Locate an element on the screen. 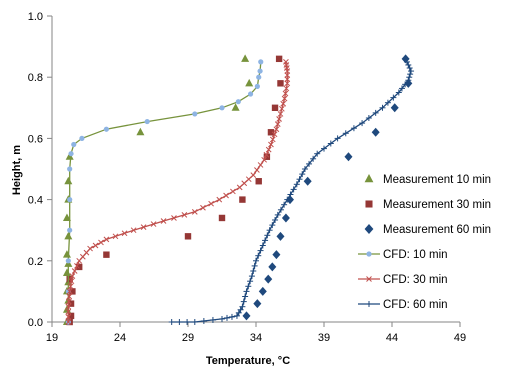 This screenshot has width=513, height=373. legend-item: CFD: 10 min is located at coordinates (403, 255).